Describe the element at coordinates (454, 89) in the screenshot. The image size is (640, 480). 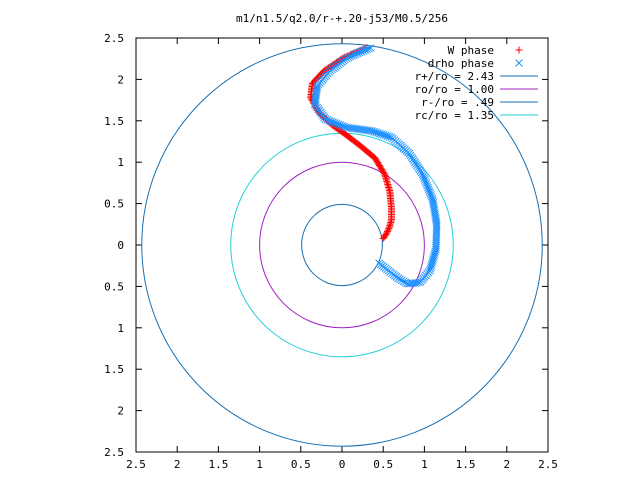
I see `legend-label: ro/ro = 1.00` at that location.